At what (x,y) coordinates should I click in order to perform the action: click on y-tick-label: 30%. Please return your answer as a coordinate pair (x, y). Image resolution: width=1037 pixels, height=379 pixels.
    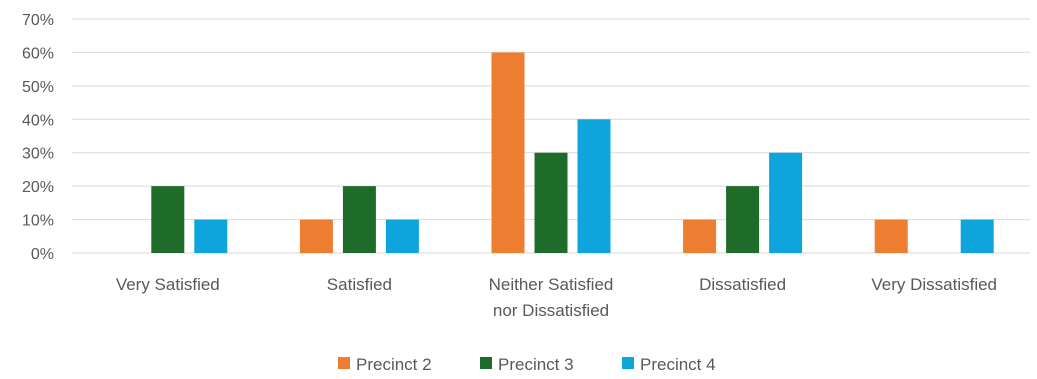
    Looking at the image, I should click on (38, 154).